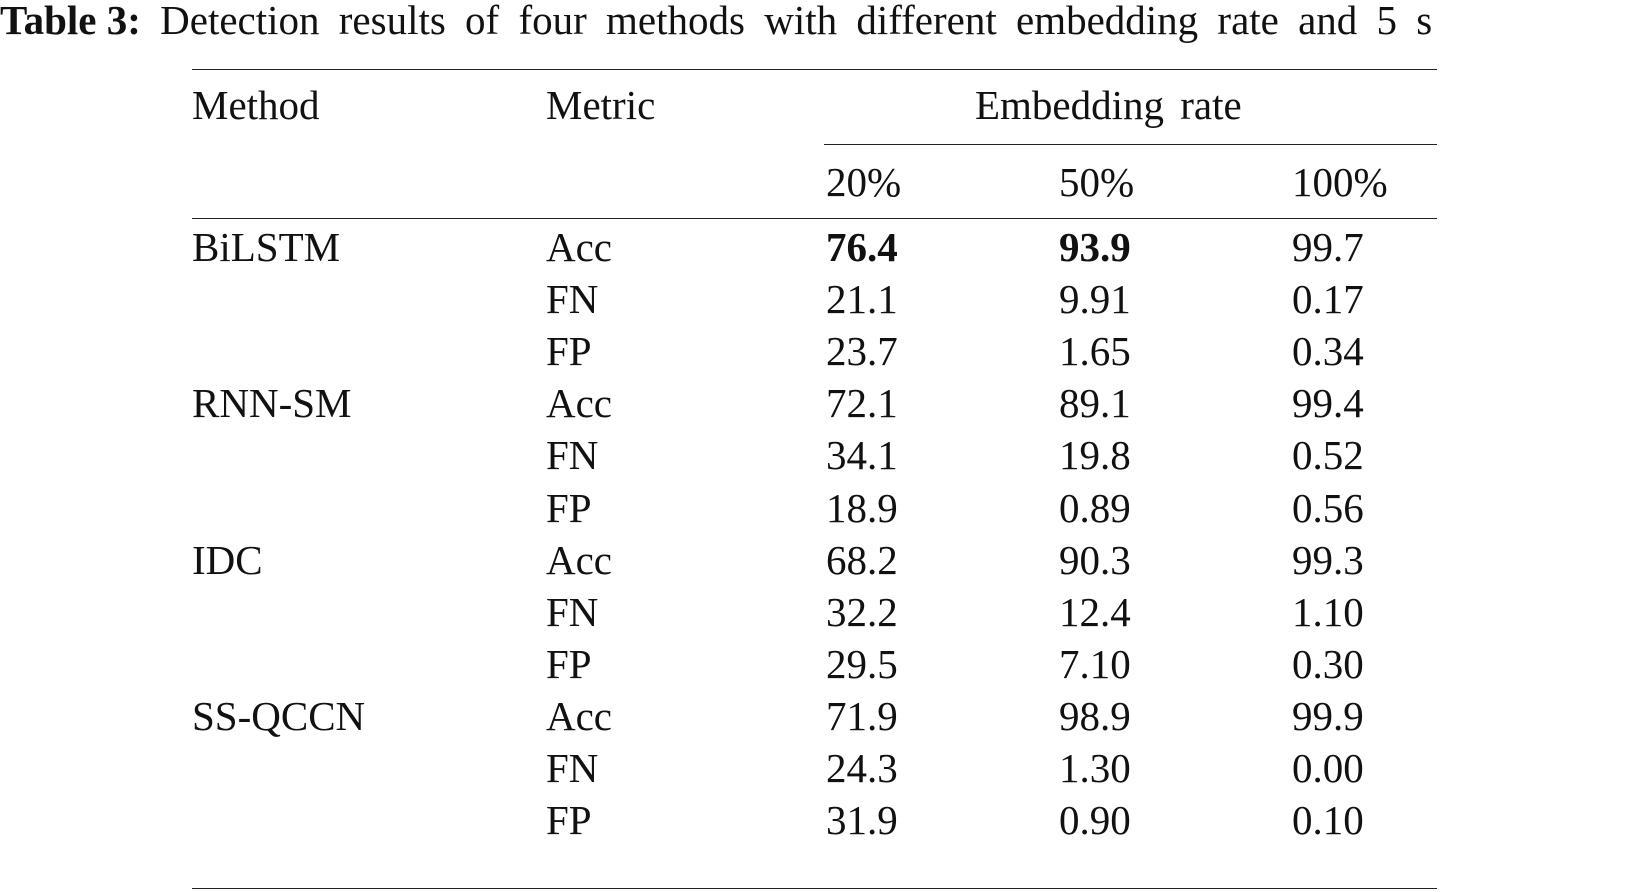 This screenshot has height=892, width=1629. I want to click on value-rate-50: 98.9, so click(1095, 716).